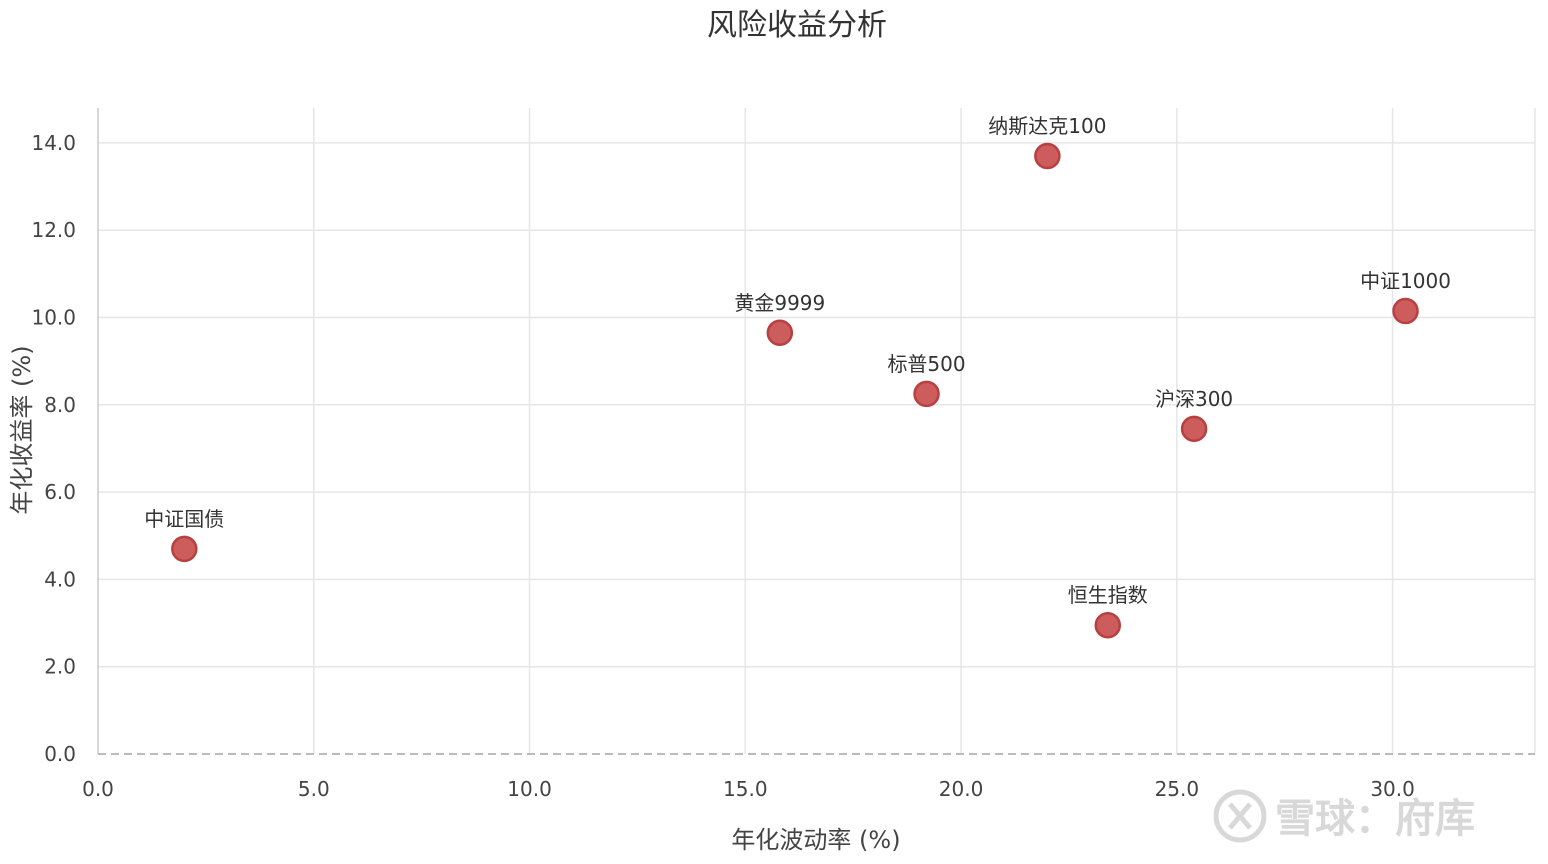 This screenshot has width=1548, height=864. What do you see at coordinates (314, 789) in the screenshot?
I see `x-tick-label: 5.0` at bounding box center [314, 789].